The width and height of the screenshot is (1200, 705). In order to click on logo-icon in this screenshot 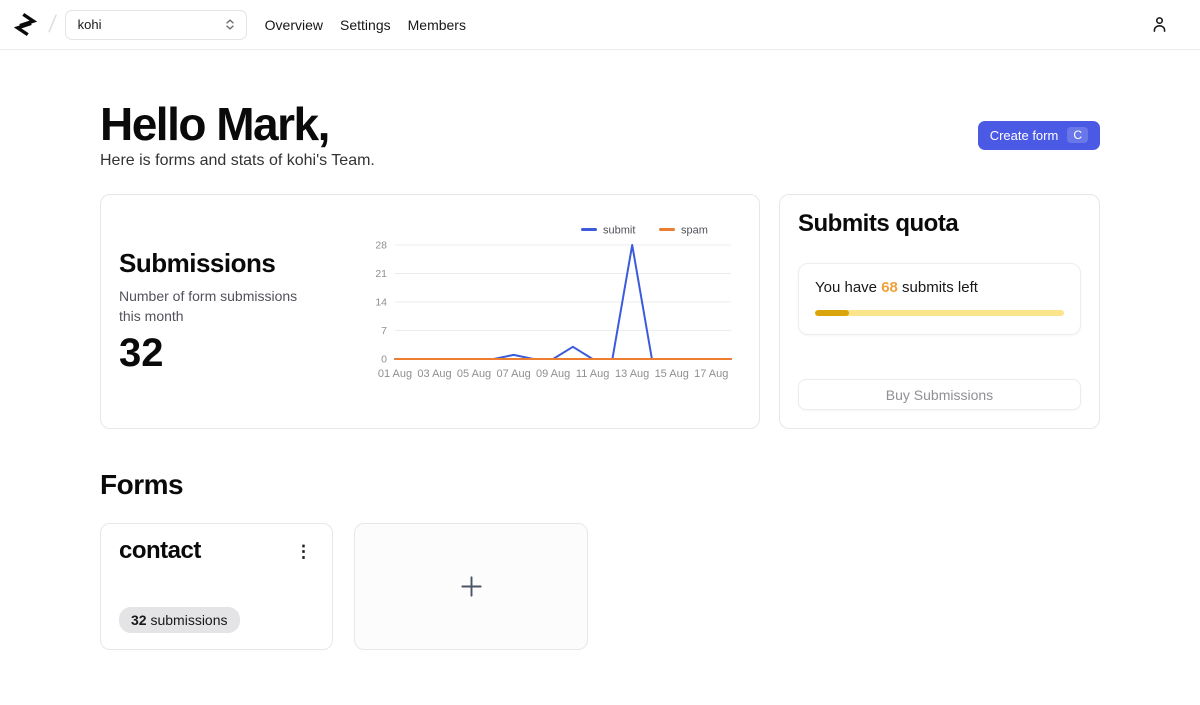, I will do `click(25, 24)`.